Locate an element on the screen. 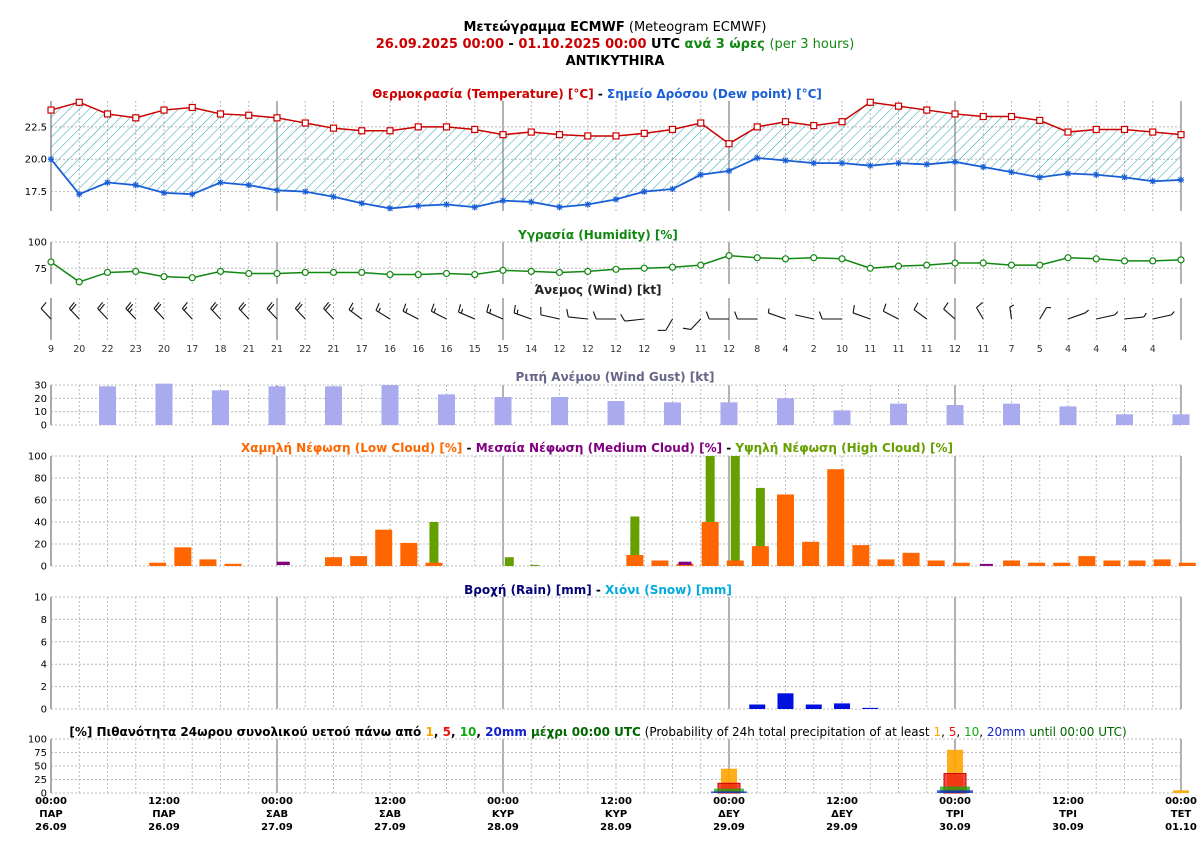 This screenshot has height=851, width=1200. range-from: 26.09.2025 00:00 is located at coordinates (440, 44).